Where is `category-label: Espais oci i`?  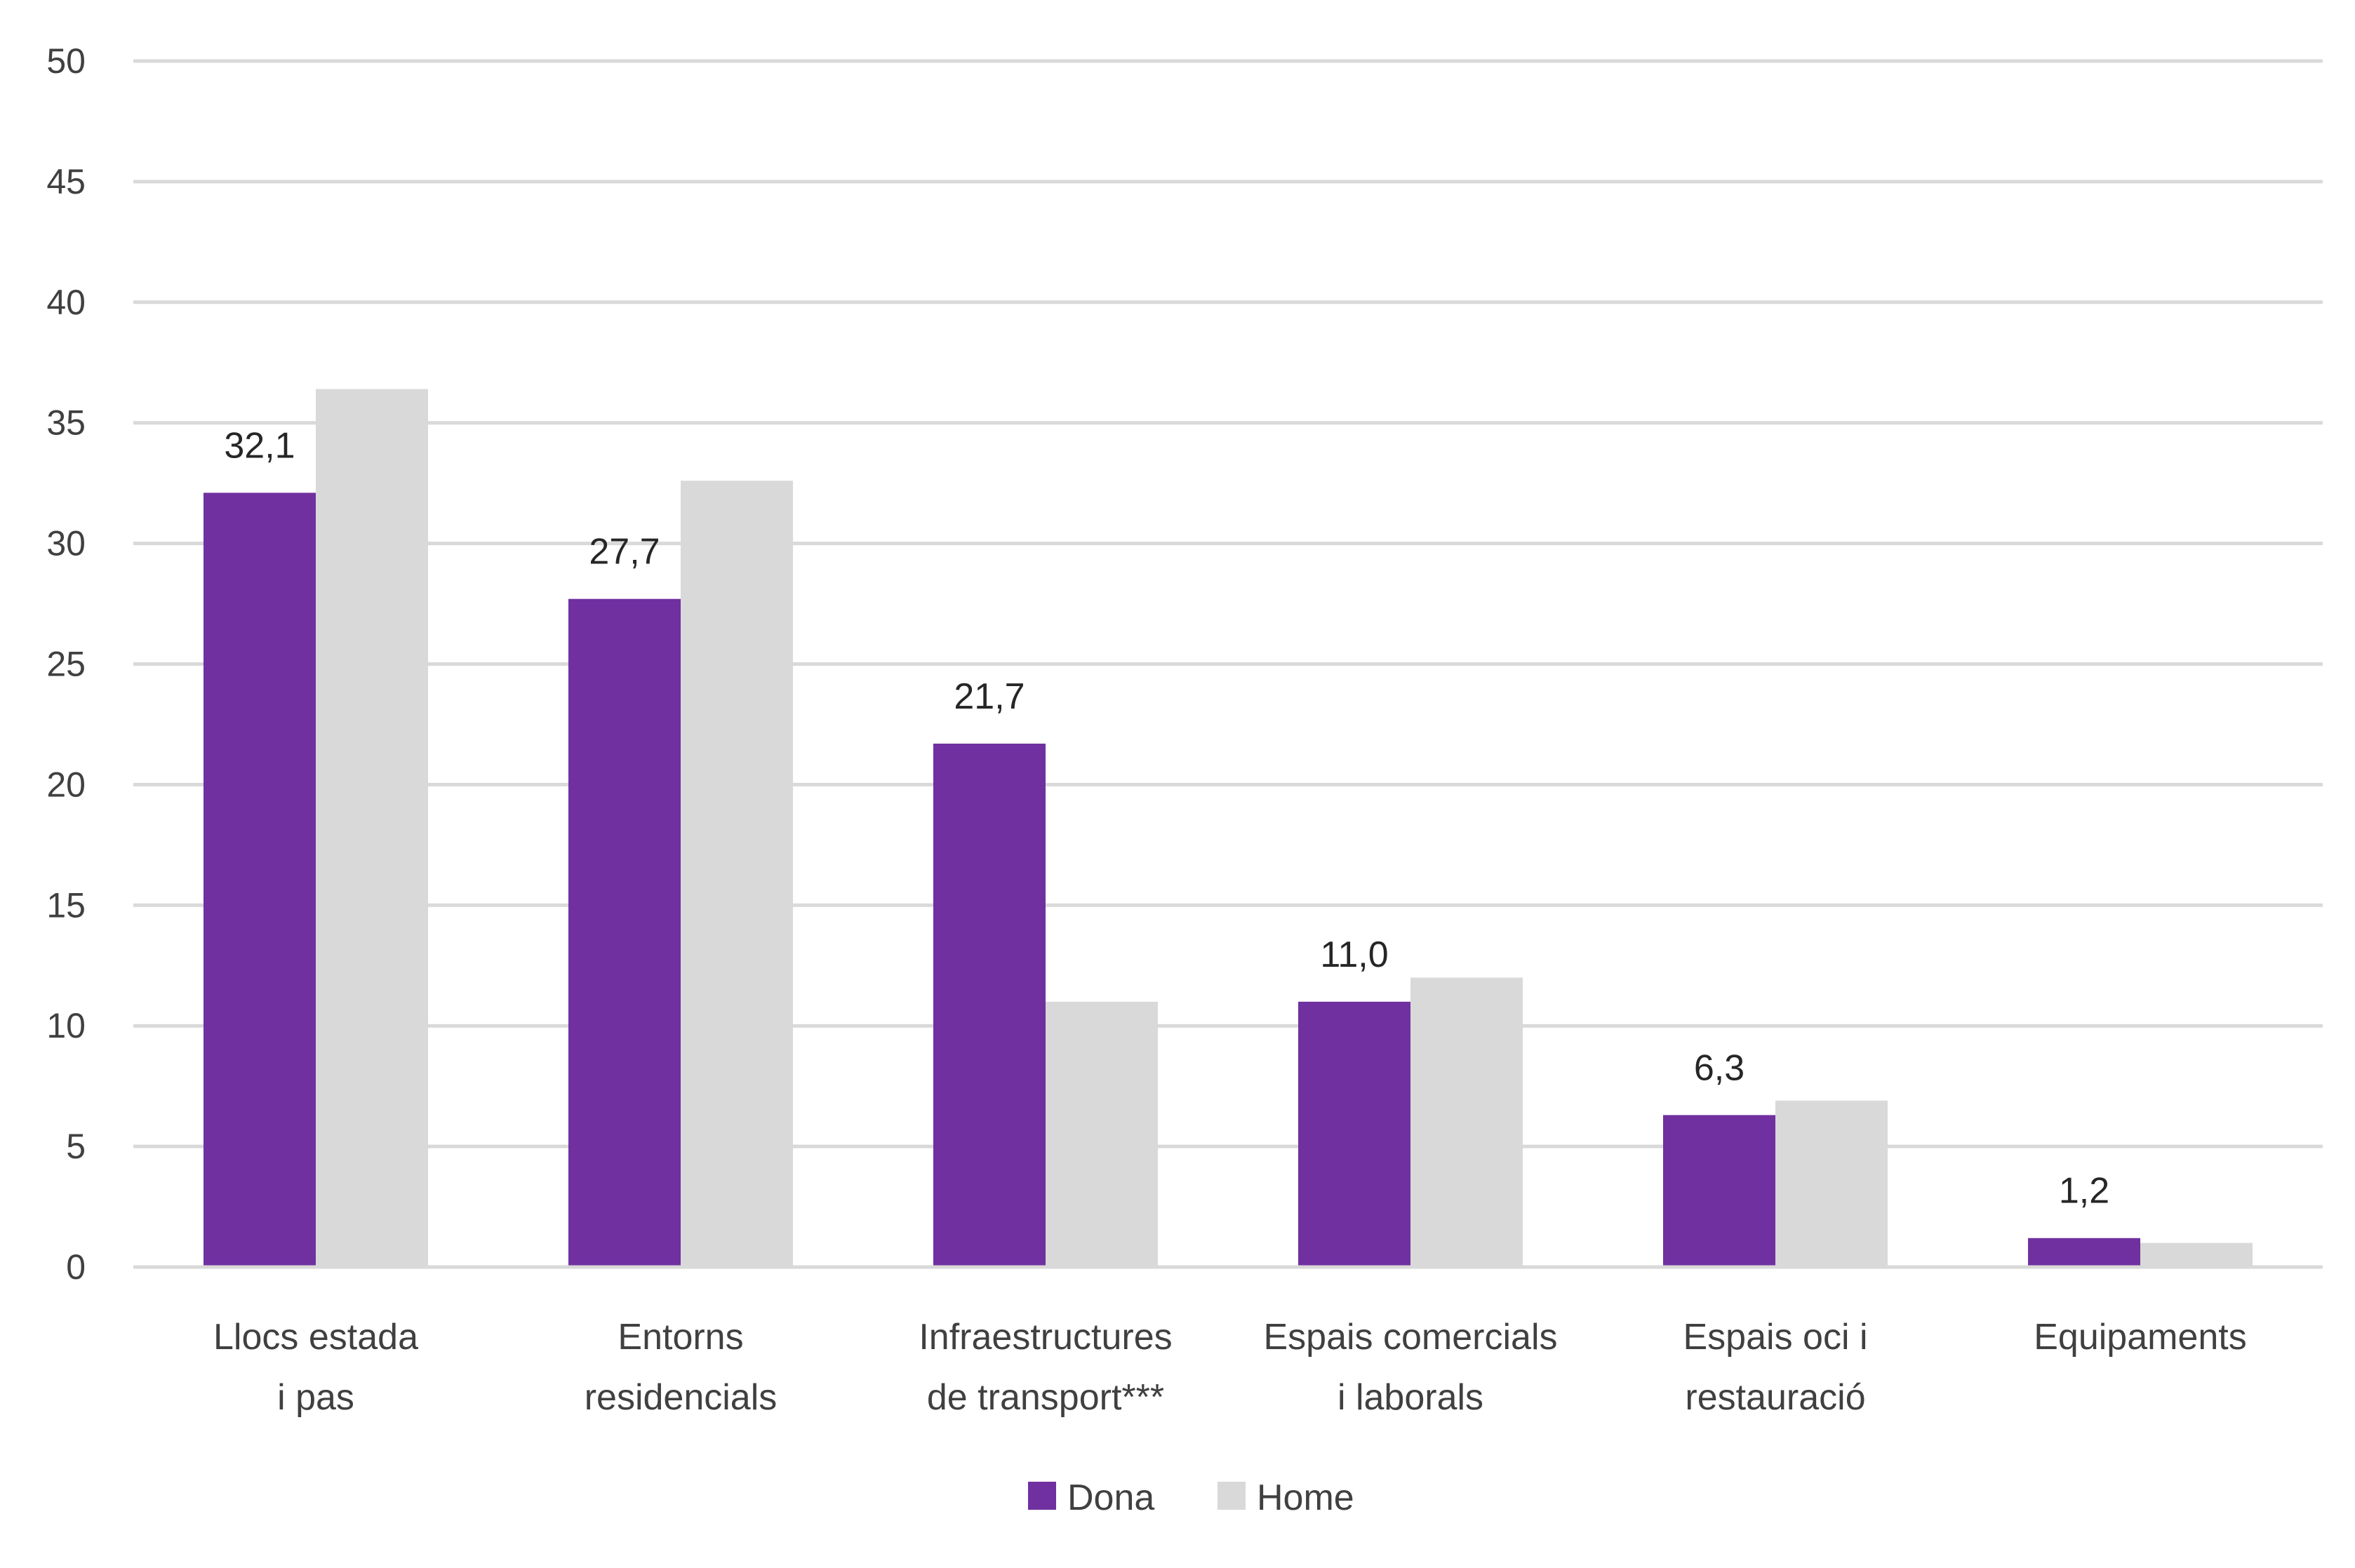
category-label: Espais oci i is located at coordinates (1775, 1338).